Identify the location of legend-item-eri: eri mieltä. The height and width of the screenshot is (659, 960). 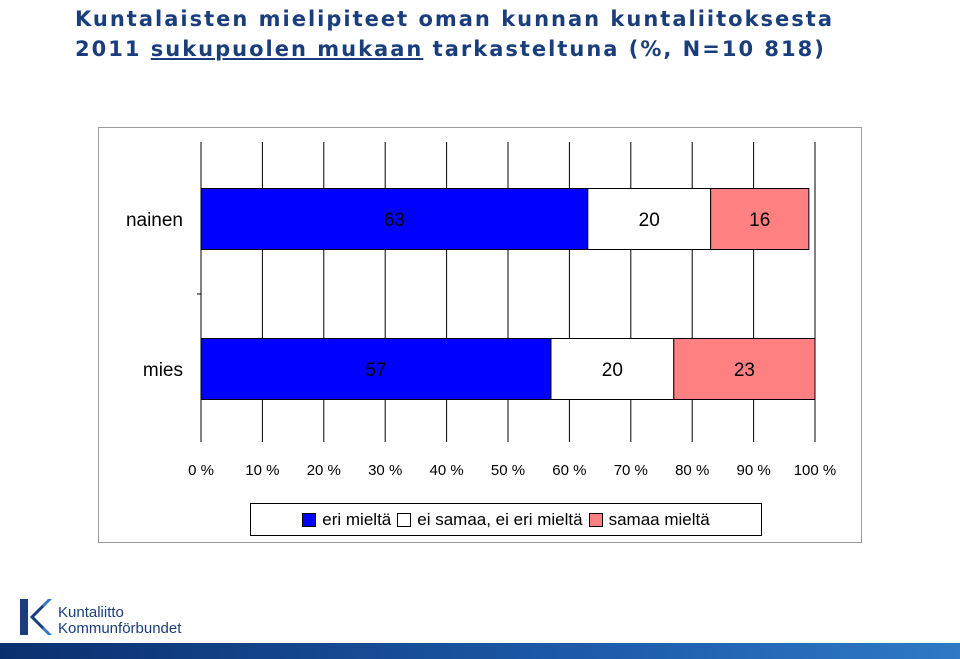
(346, 520).